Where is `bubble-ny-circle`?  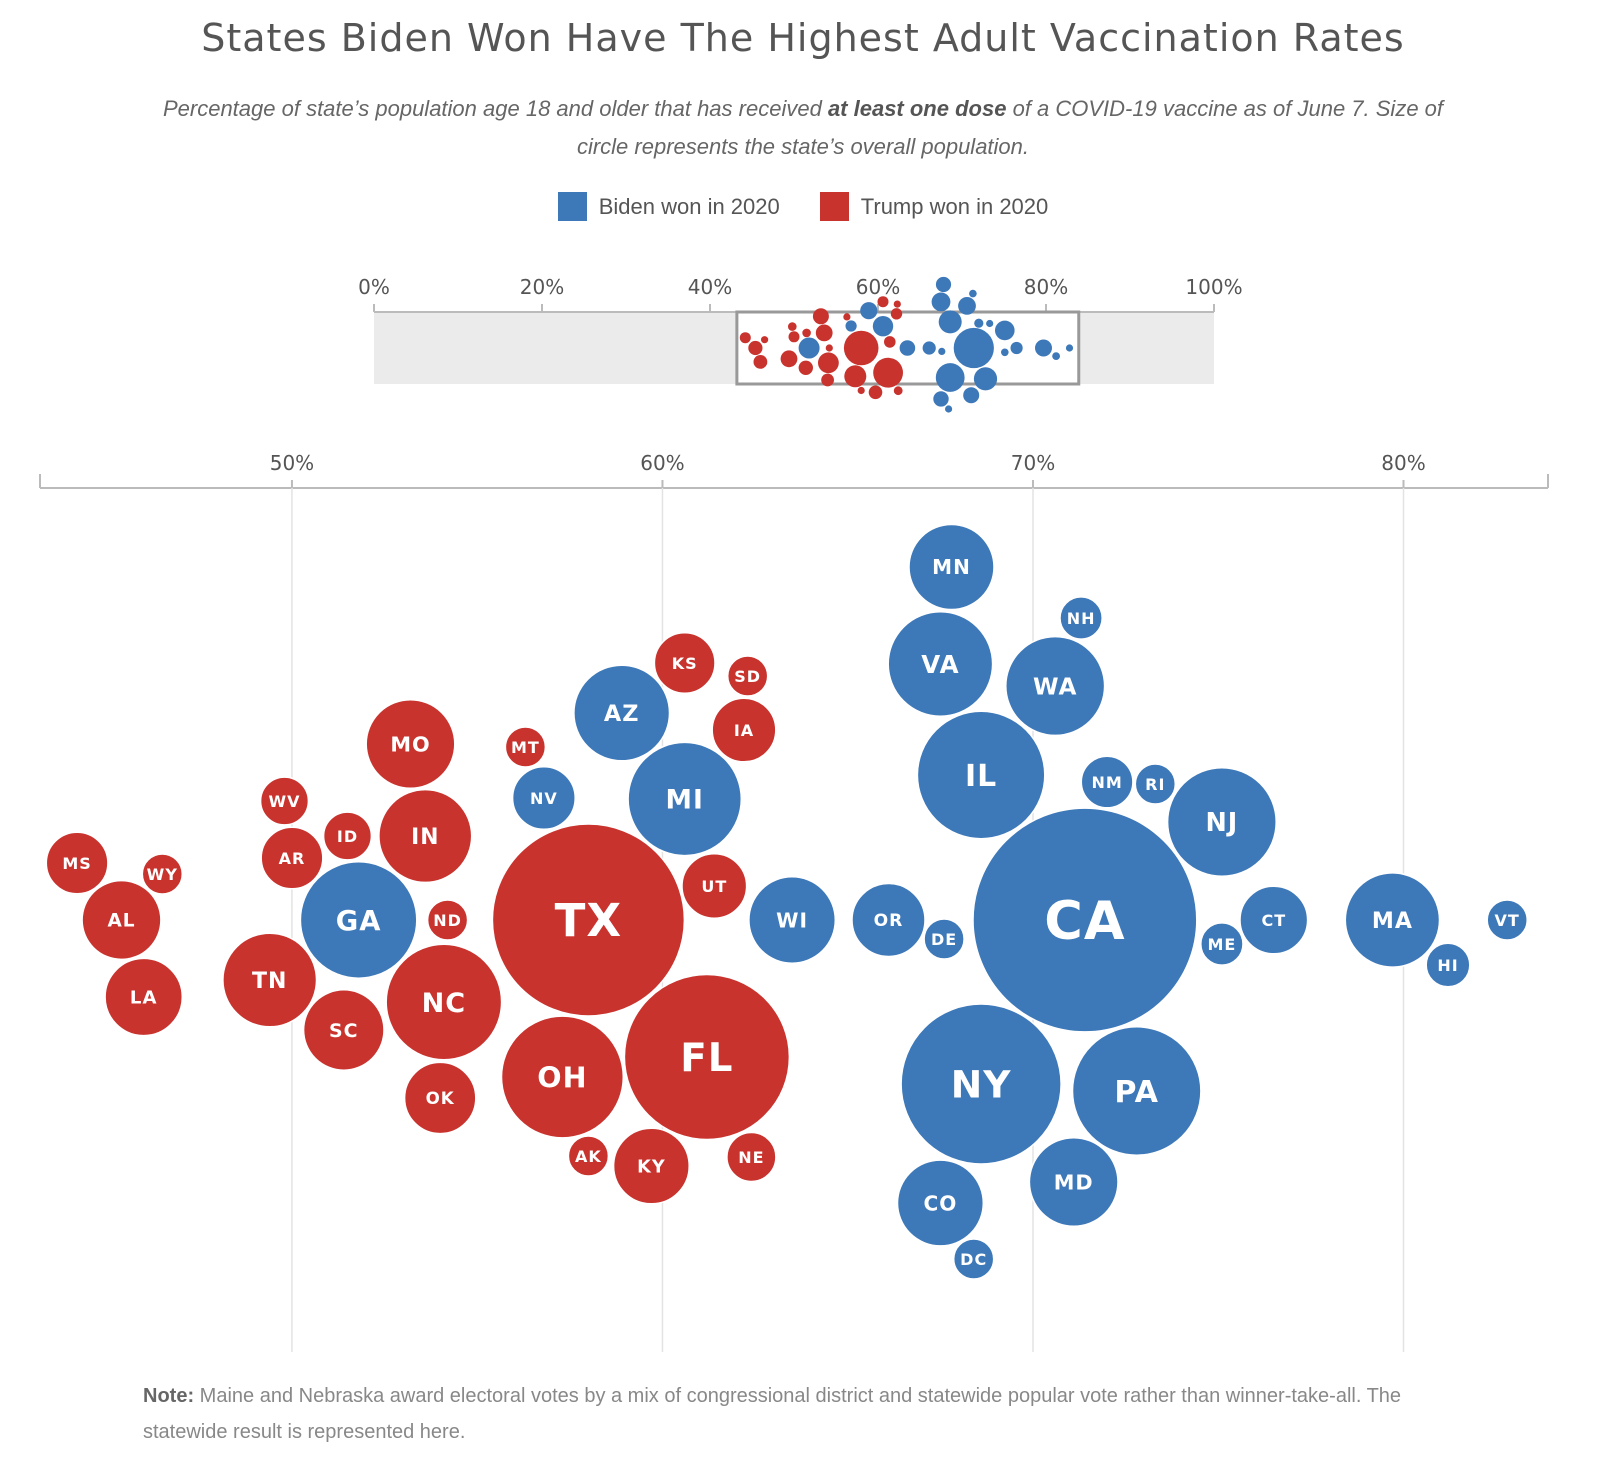
bubble-ny-circle is located at coordinates (981, 1084).